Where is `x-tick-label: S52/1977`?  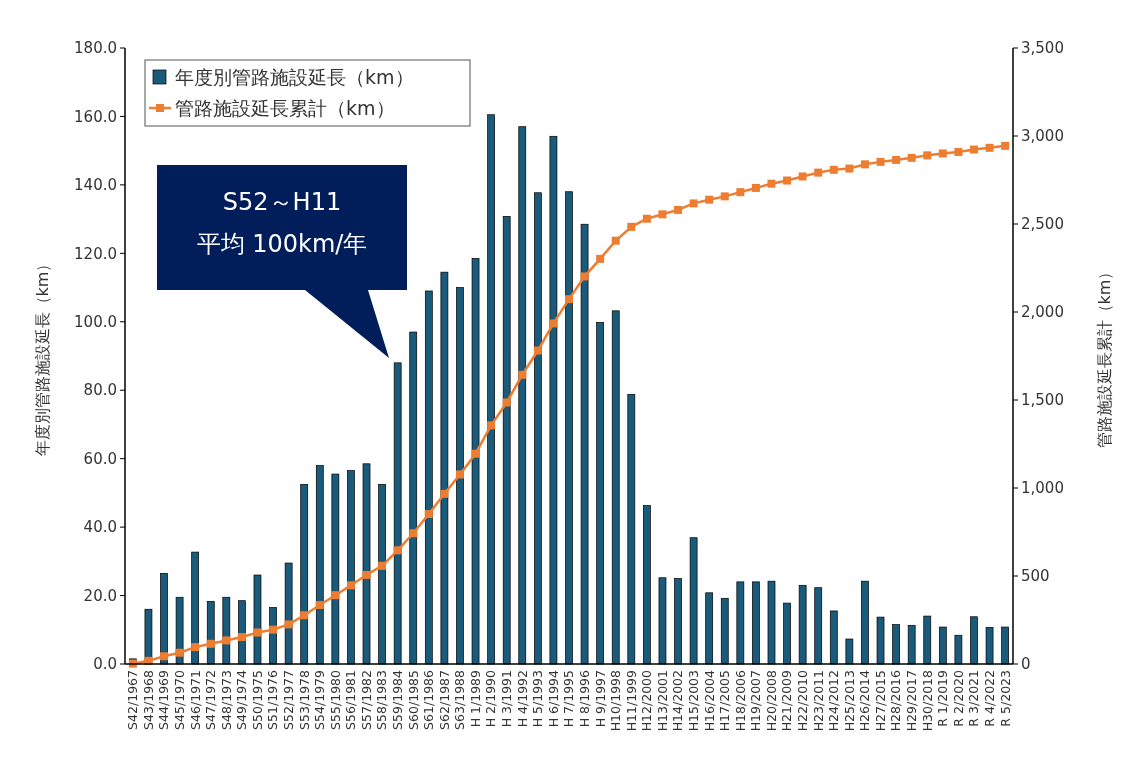 x-tick-label: S52/1977 is located at coordinates (288, 700).